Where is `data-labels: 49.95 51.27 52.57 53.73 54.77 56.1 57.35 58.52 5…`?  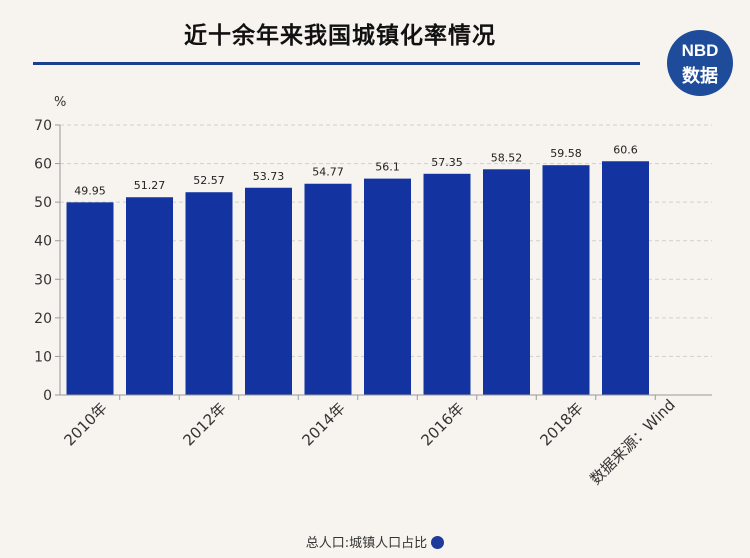 data-labels: 49.95 51.27 52.57 53.73 54.77 56.1 57.35 58.52 5… is located at coordinates (356, 170).